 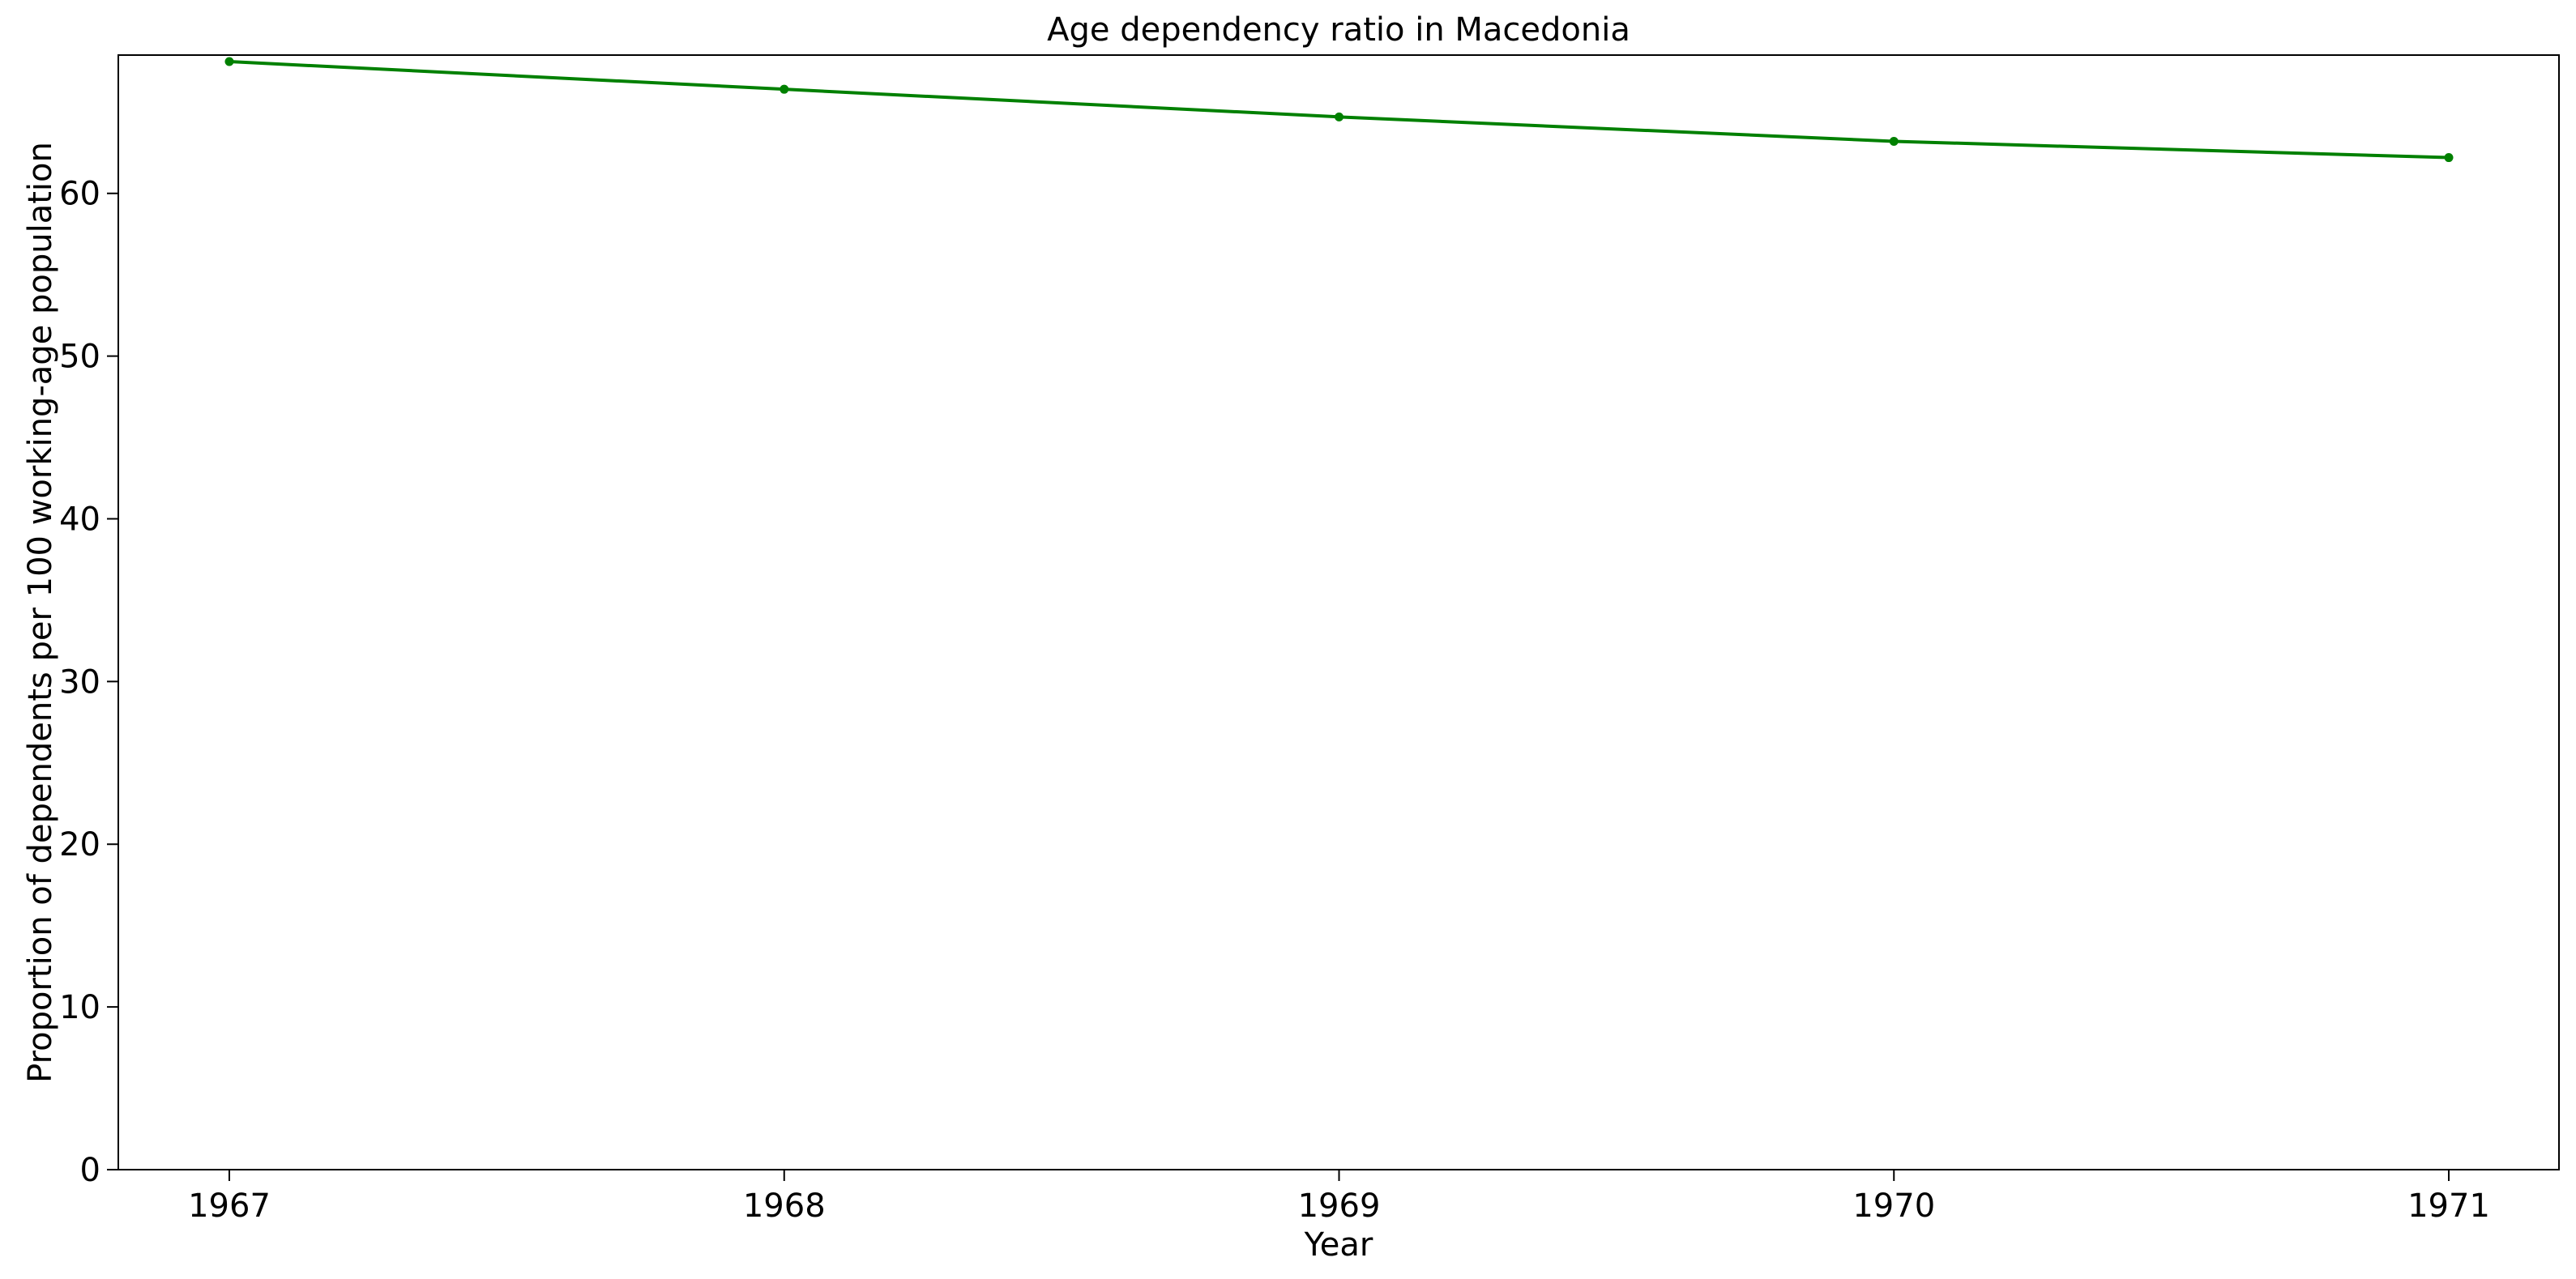 I want to click on series-line, so click(x=1339, y=110).